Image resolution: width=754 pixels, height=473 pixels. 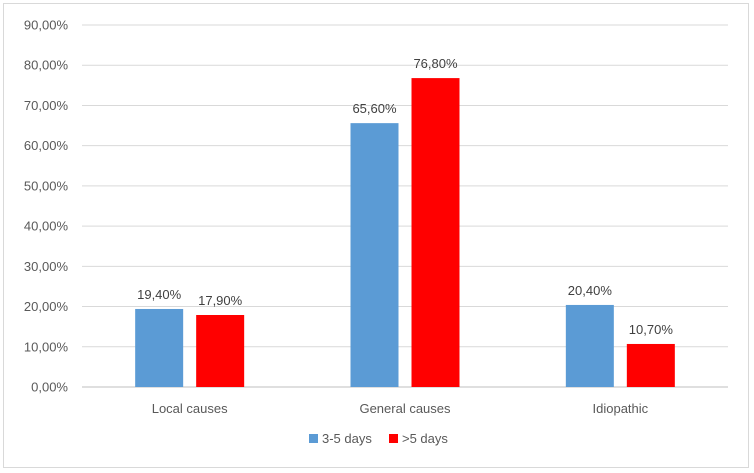 What do you see at coordinates (378, 438) in the screenshot?
I see `legend: 3-5 days >5 days` at bounding box center [378, 438].